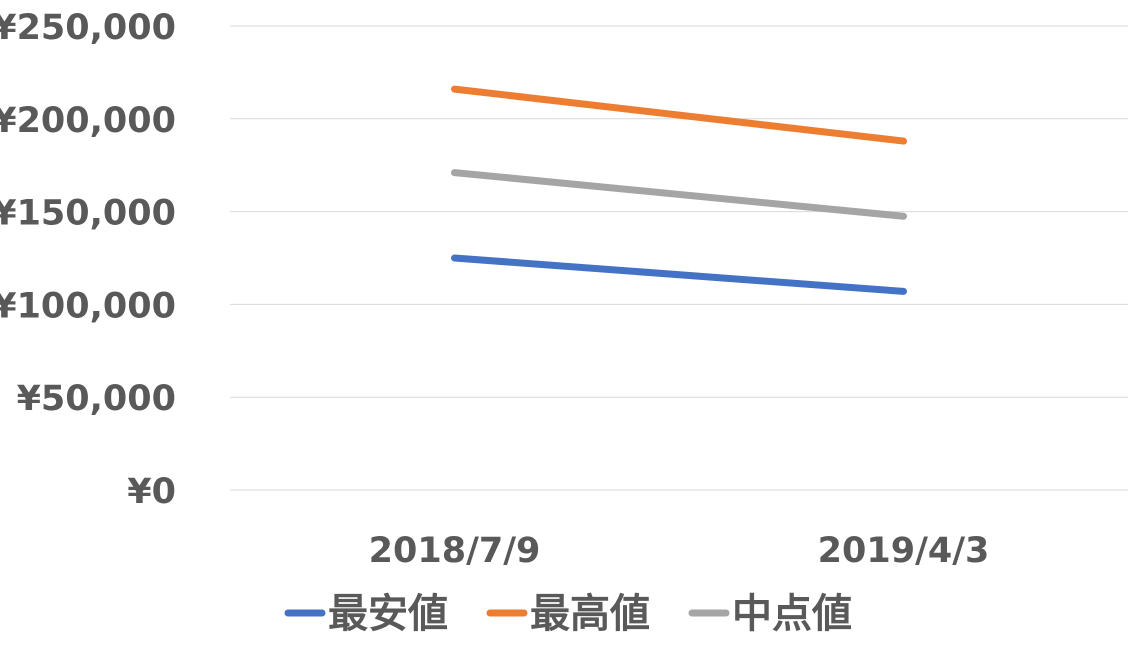  I want to click on y-tick-label: ¥100,000, so click(88, 306).